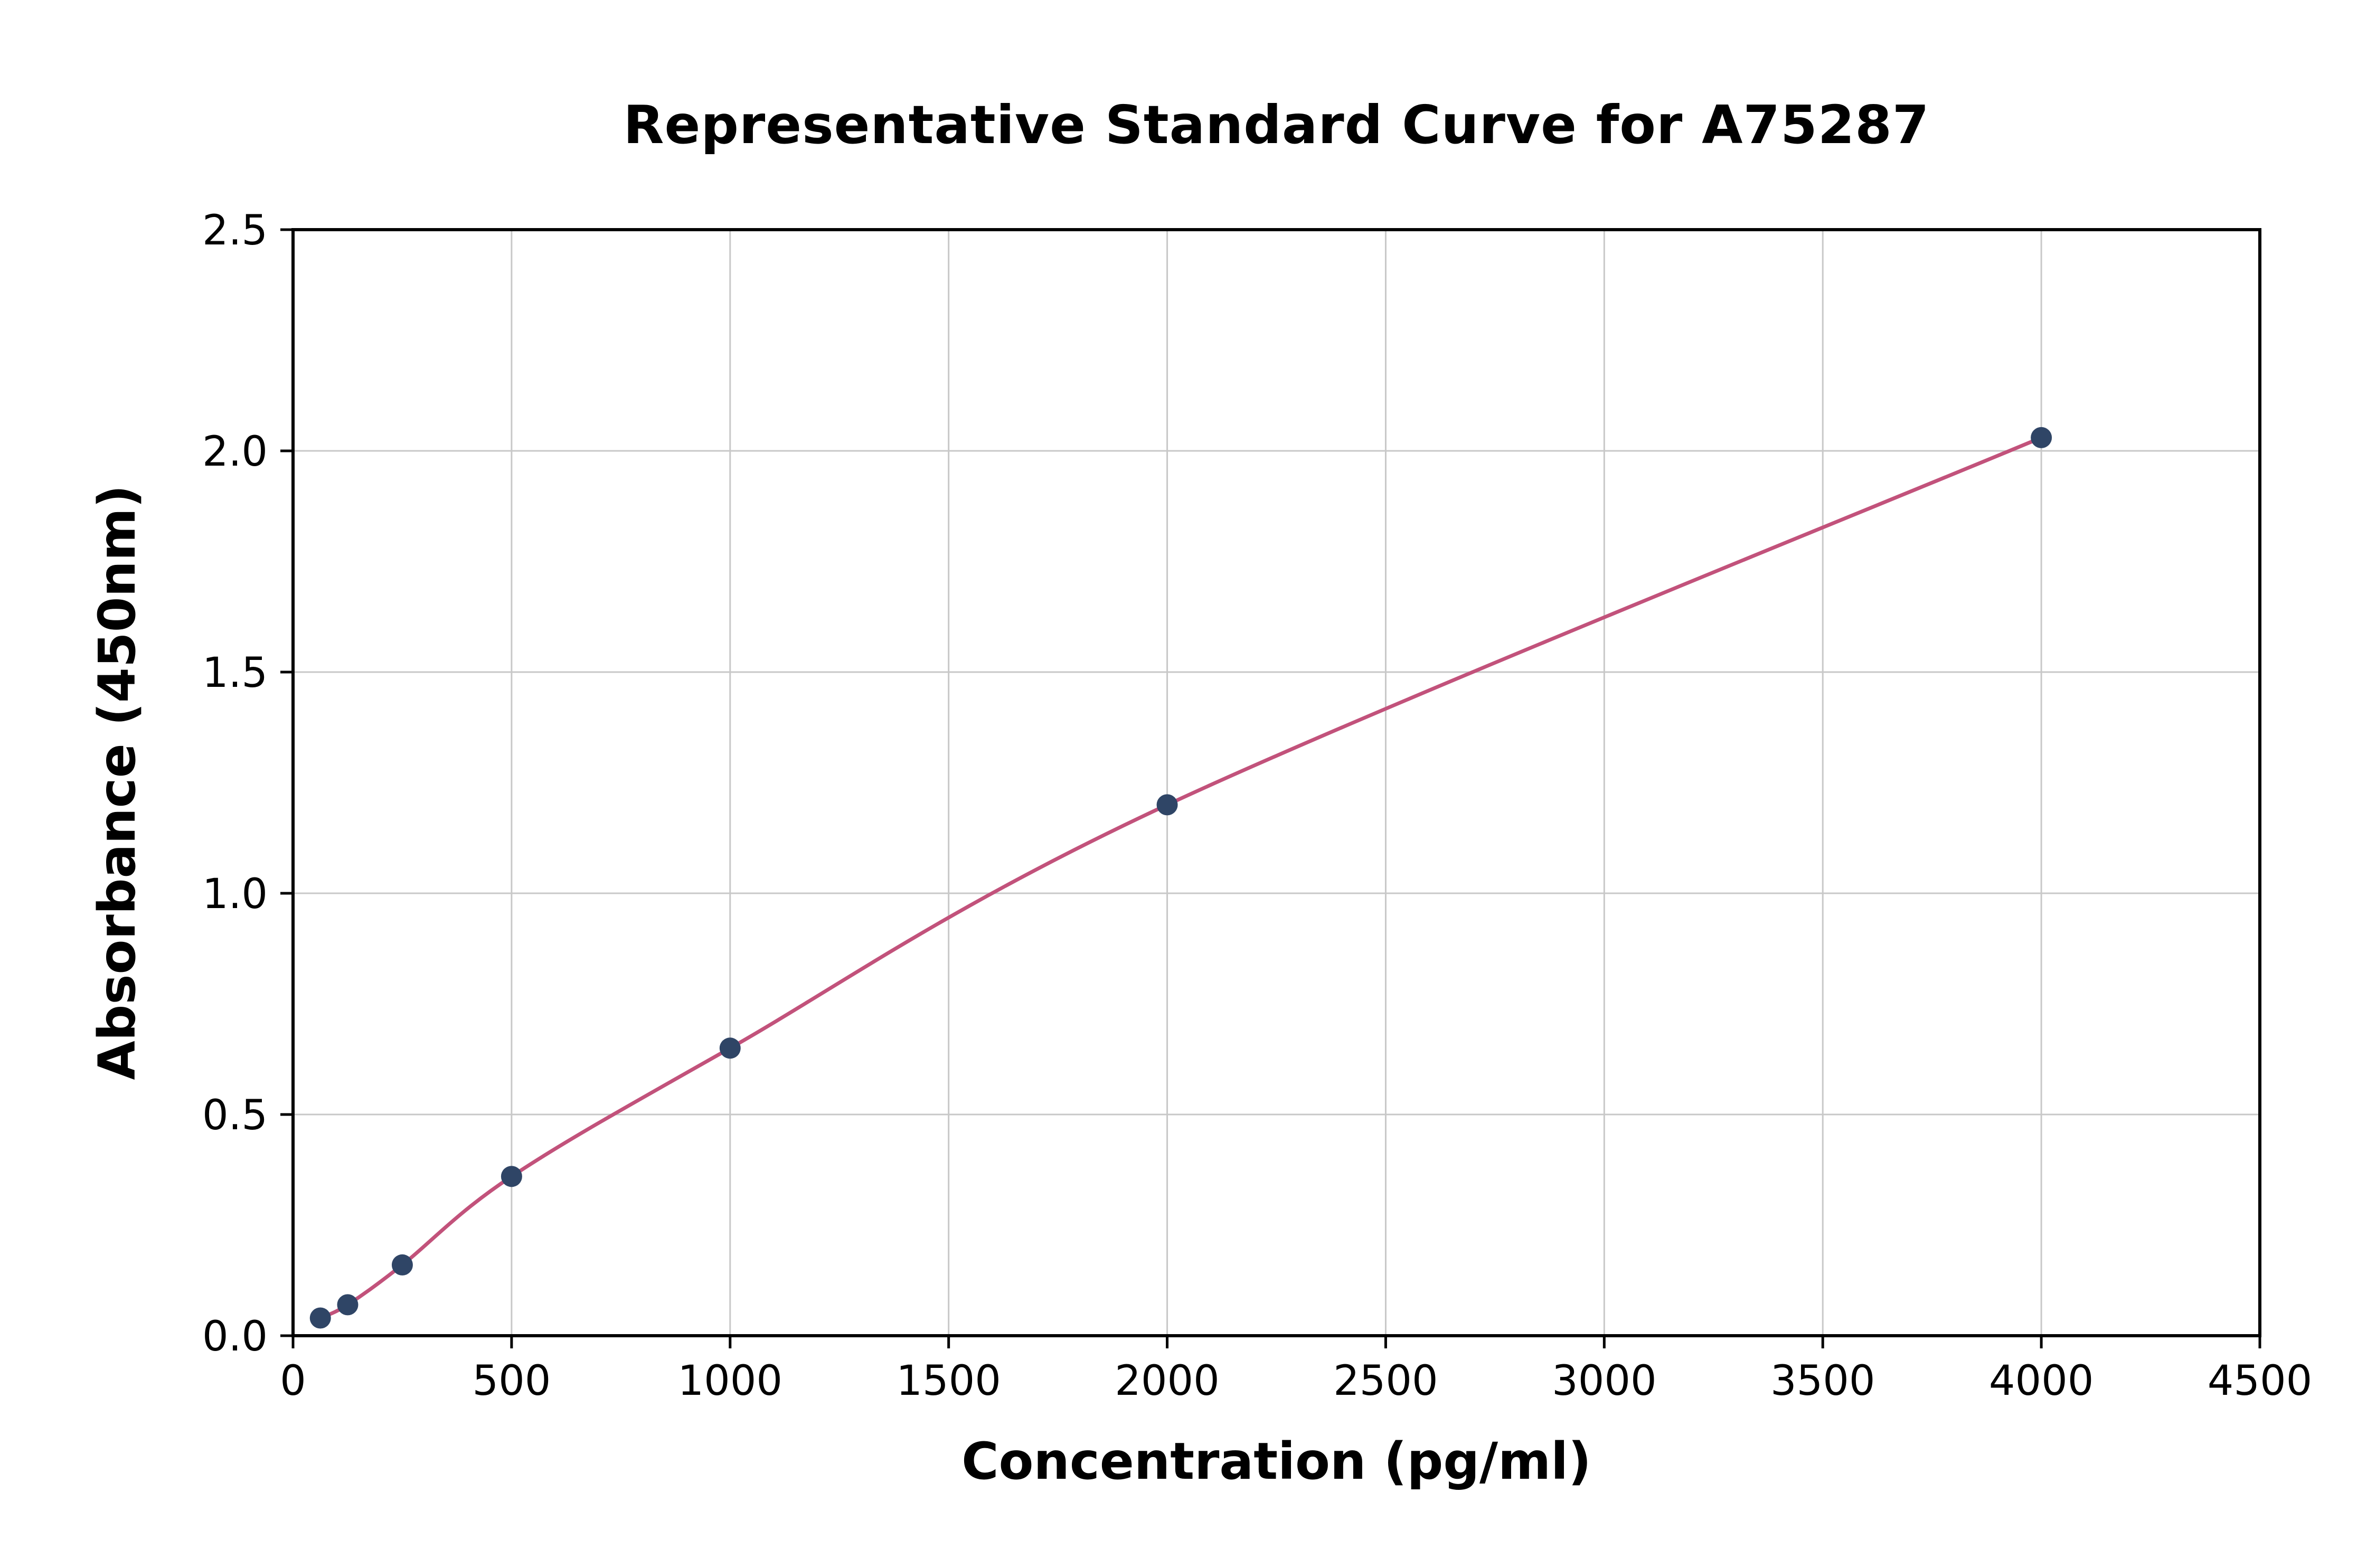 The width and height of the screenshot is (2376, 1568). Describe the element at coordinates (730, 1381) in the screenshot. I see `x-tick-label: 1000` at that location.